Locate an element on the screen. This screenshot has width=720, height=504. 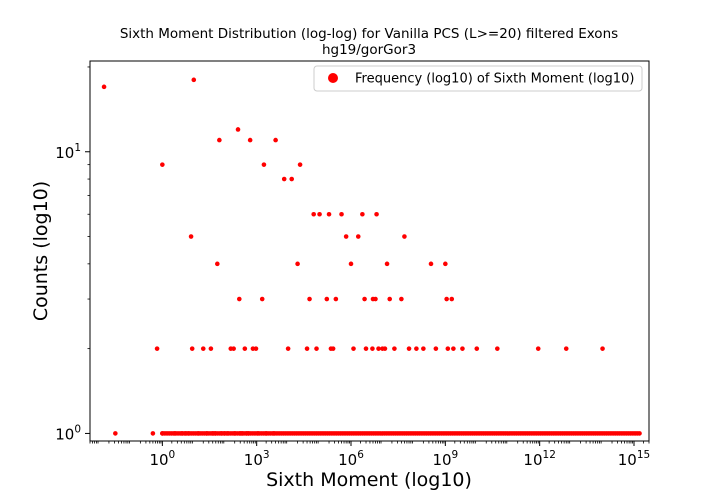
x-tick-label: 10¹⁵ is located at coordinates (634, 459).